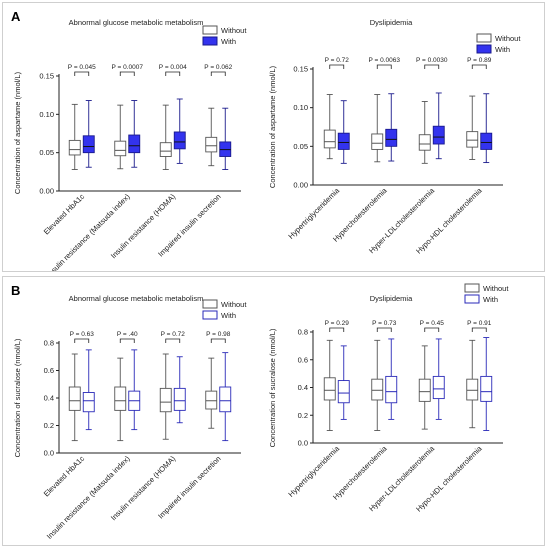  What do you see at coordinates (173, 67) in the screenshot?
I see `p-value-label: P = 0.004` at bounding box center [173, 67].